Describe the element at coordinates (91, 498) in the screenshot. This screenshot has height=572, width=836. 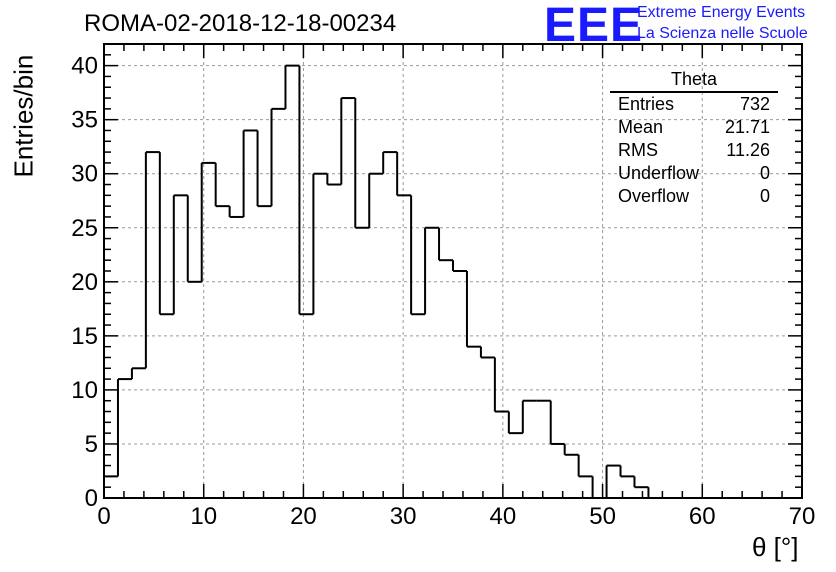
I see `y-tick-label: 0` at that location.